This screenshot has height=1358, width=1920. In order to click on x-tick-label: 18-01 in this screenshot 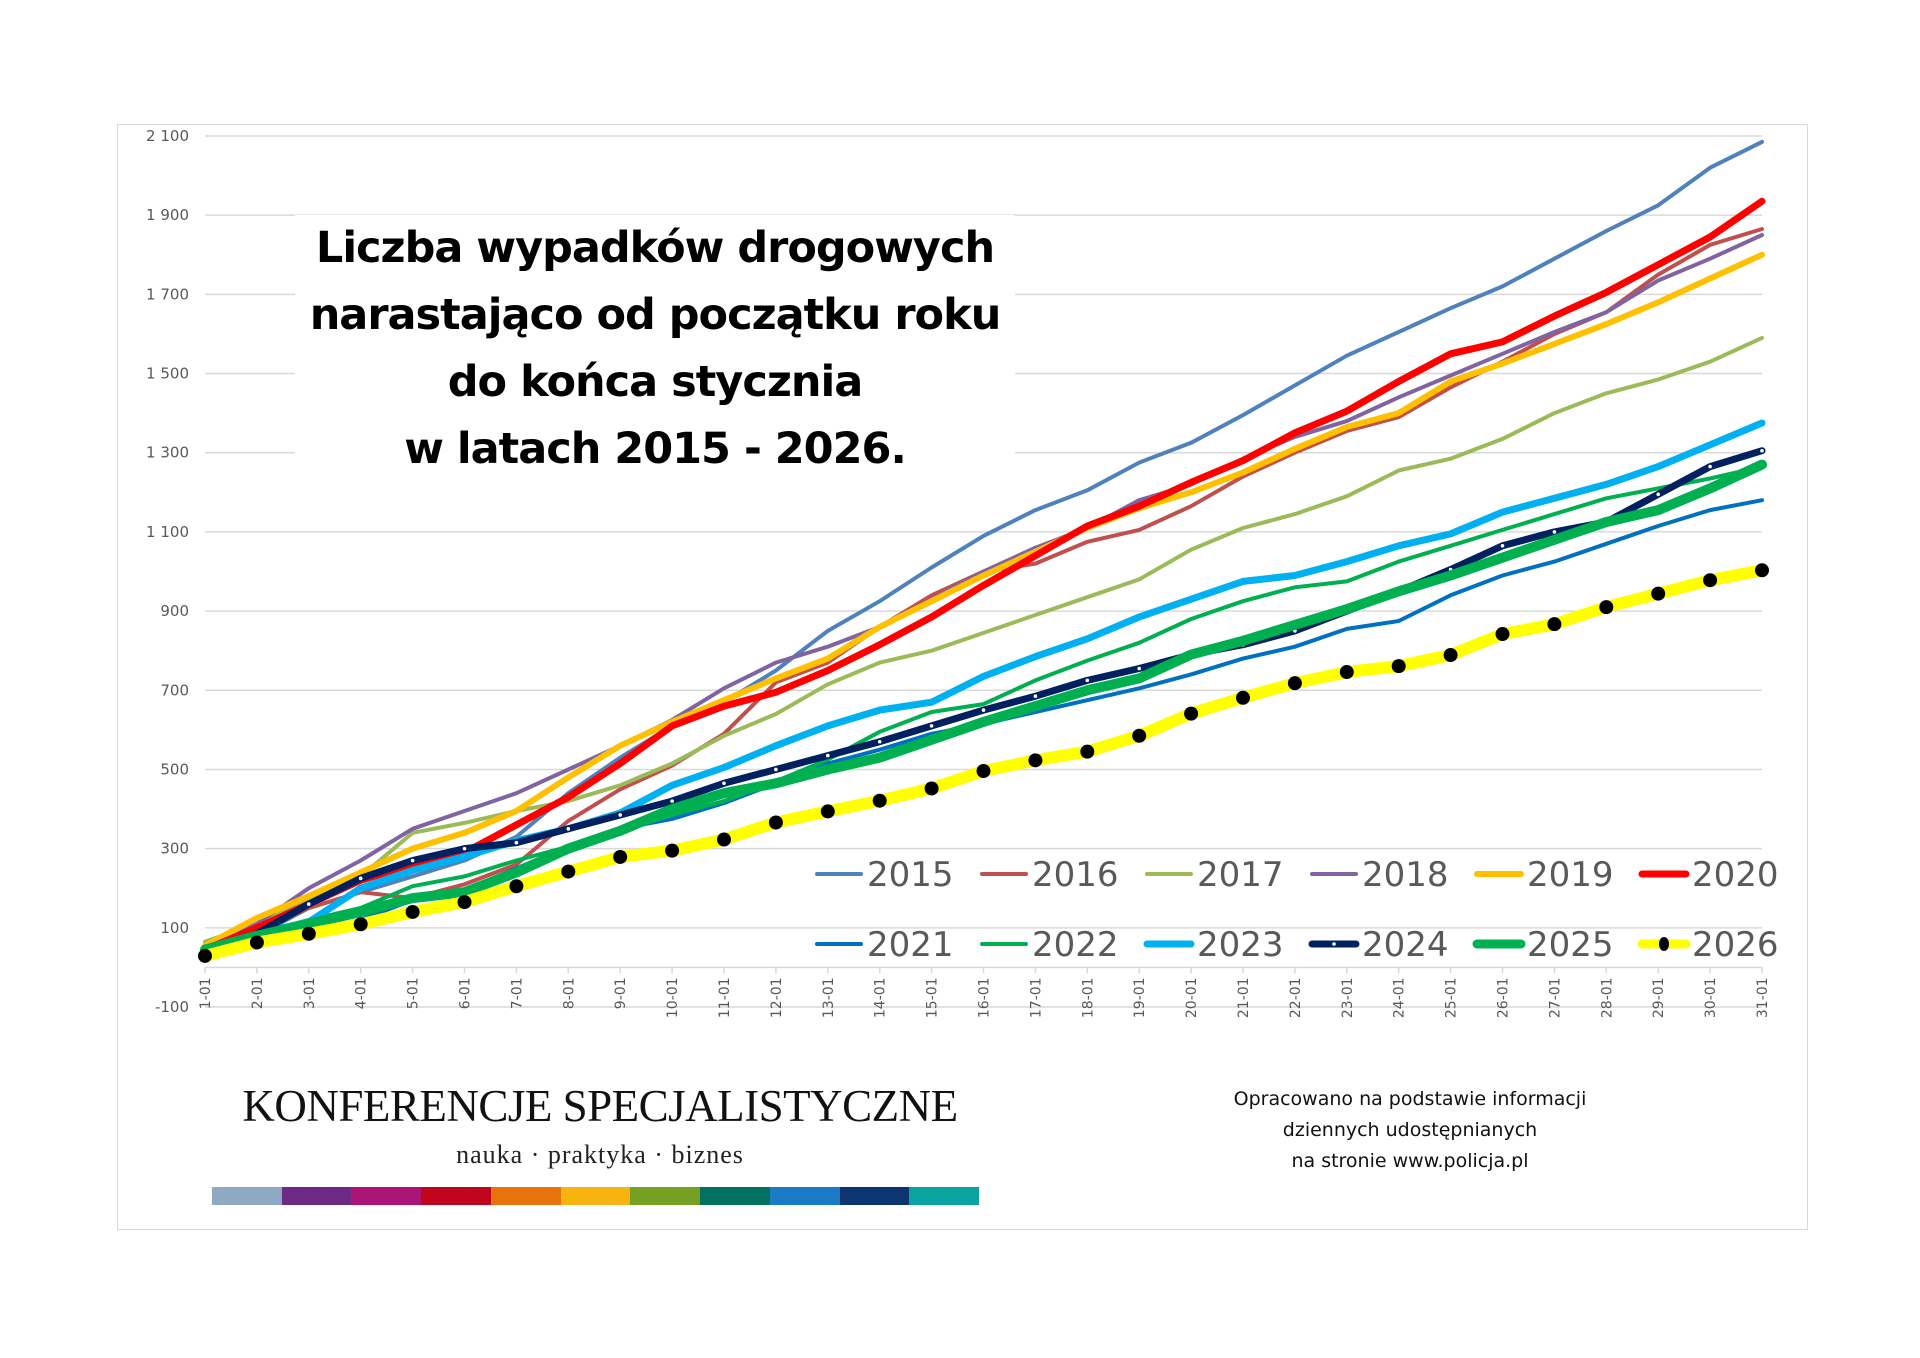, I will do `click(1088, 997)`.